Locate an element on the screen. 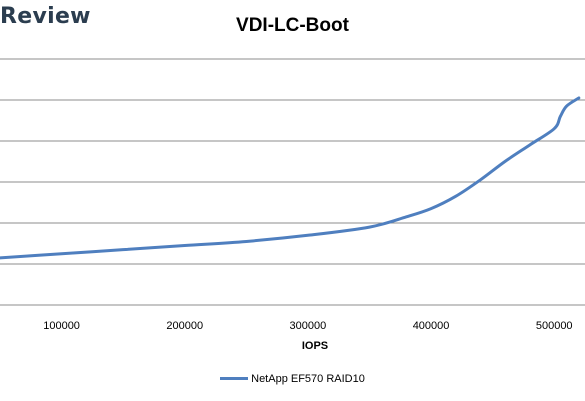  legend-label-netapp: NetApp EF570 RAID10 is located at coordinates (308, 379).